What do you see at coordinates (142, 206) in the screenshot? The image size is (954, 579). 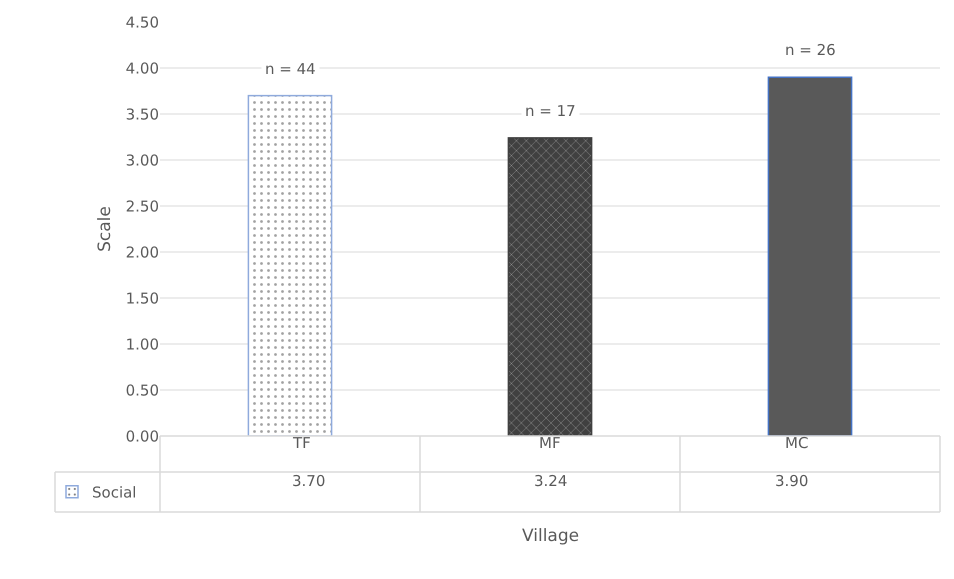 I see `y-tick-label: 2.50` at bounding box center [142, 206].